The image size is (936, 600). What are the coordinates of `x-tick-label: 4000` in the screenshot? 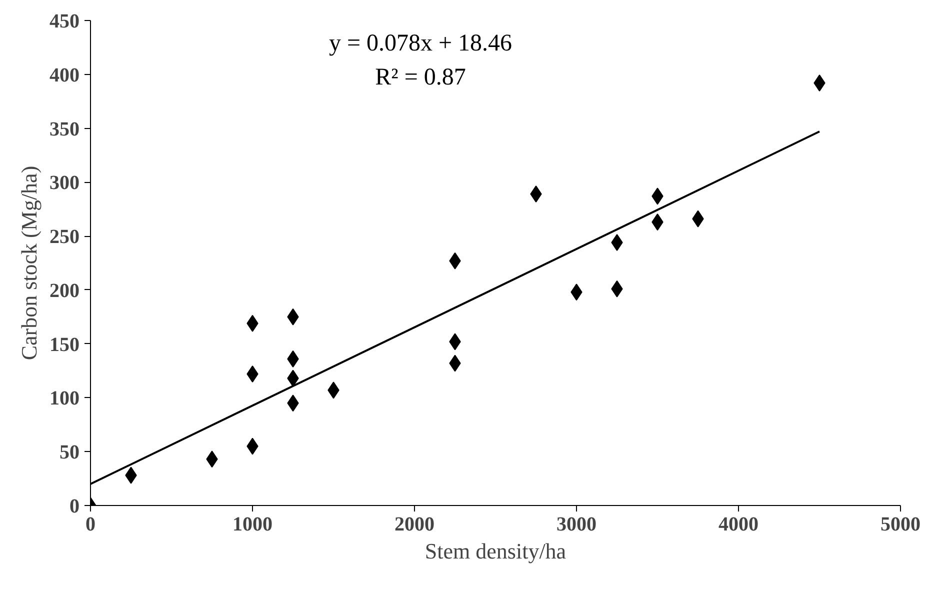 It's located at (738, 525).